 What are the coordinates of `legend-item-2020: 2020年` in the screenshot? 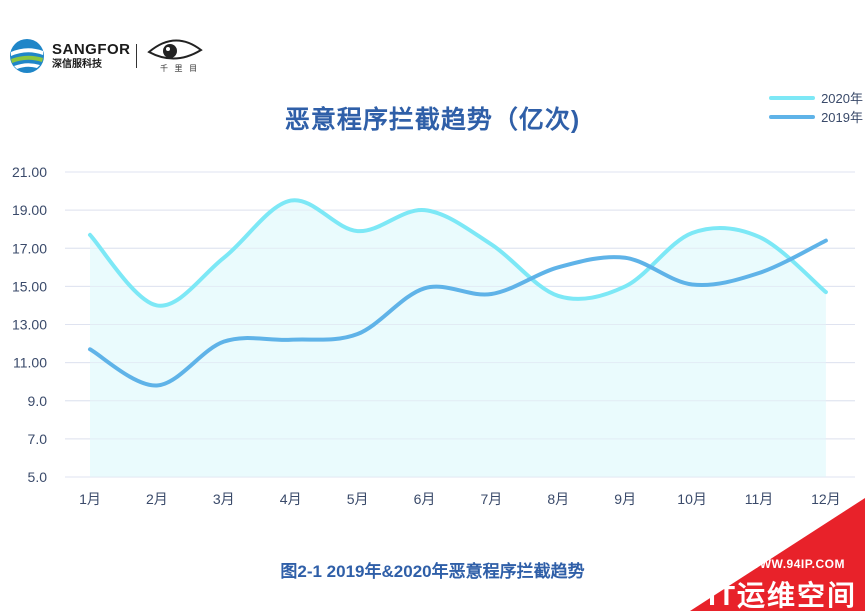 It's located at (816, 97).